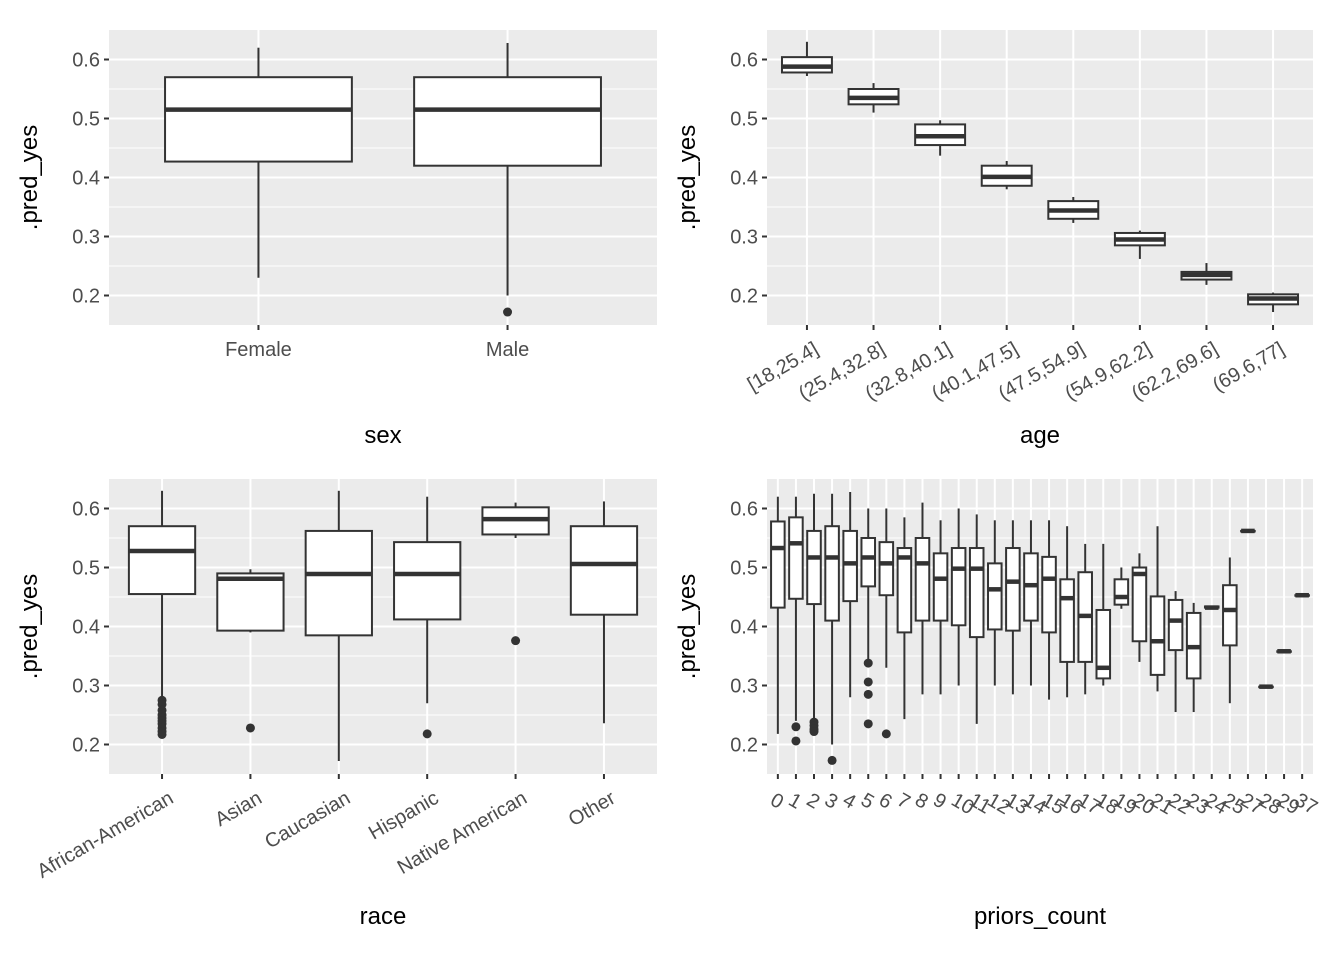  What do you see at coordinates (806, 59) in the screenshot?
I see `box-[18,25.4]` at bounding box center [806, 59].